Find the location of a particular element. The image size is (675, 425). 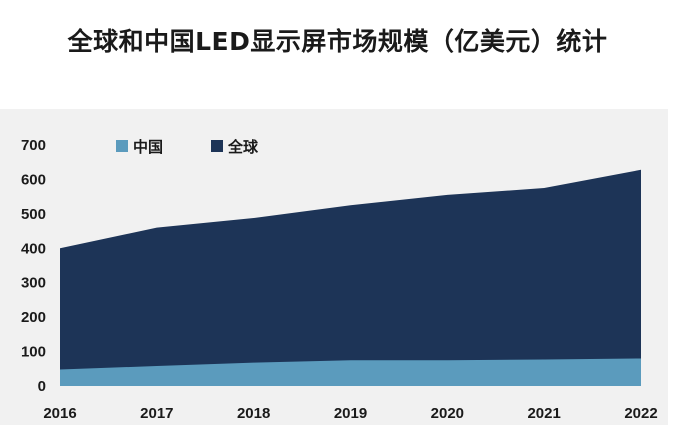

chart-title: 全球和中国LED显示屏市场规模（亿美元）统计 is located at coordinates (337, 41).